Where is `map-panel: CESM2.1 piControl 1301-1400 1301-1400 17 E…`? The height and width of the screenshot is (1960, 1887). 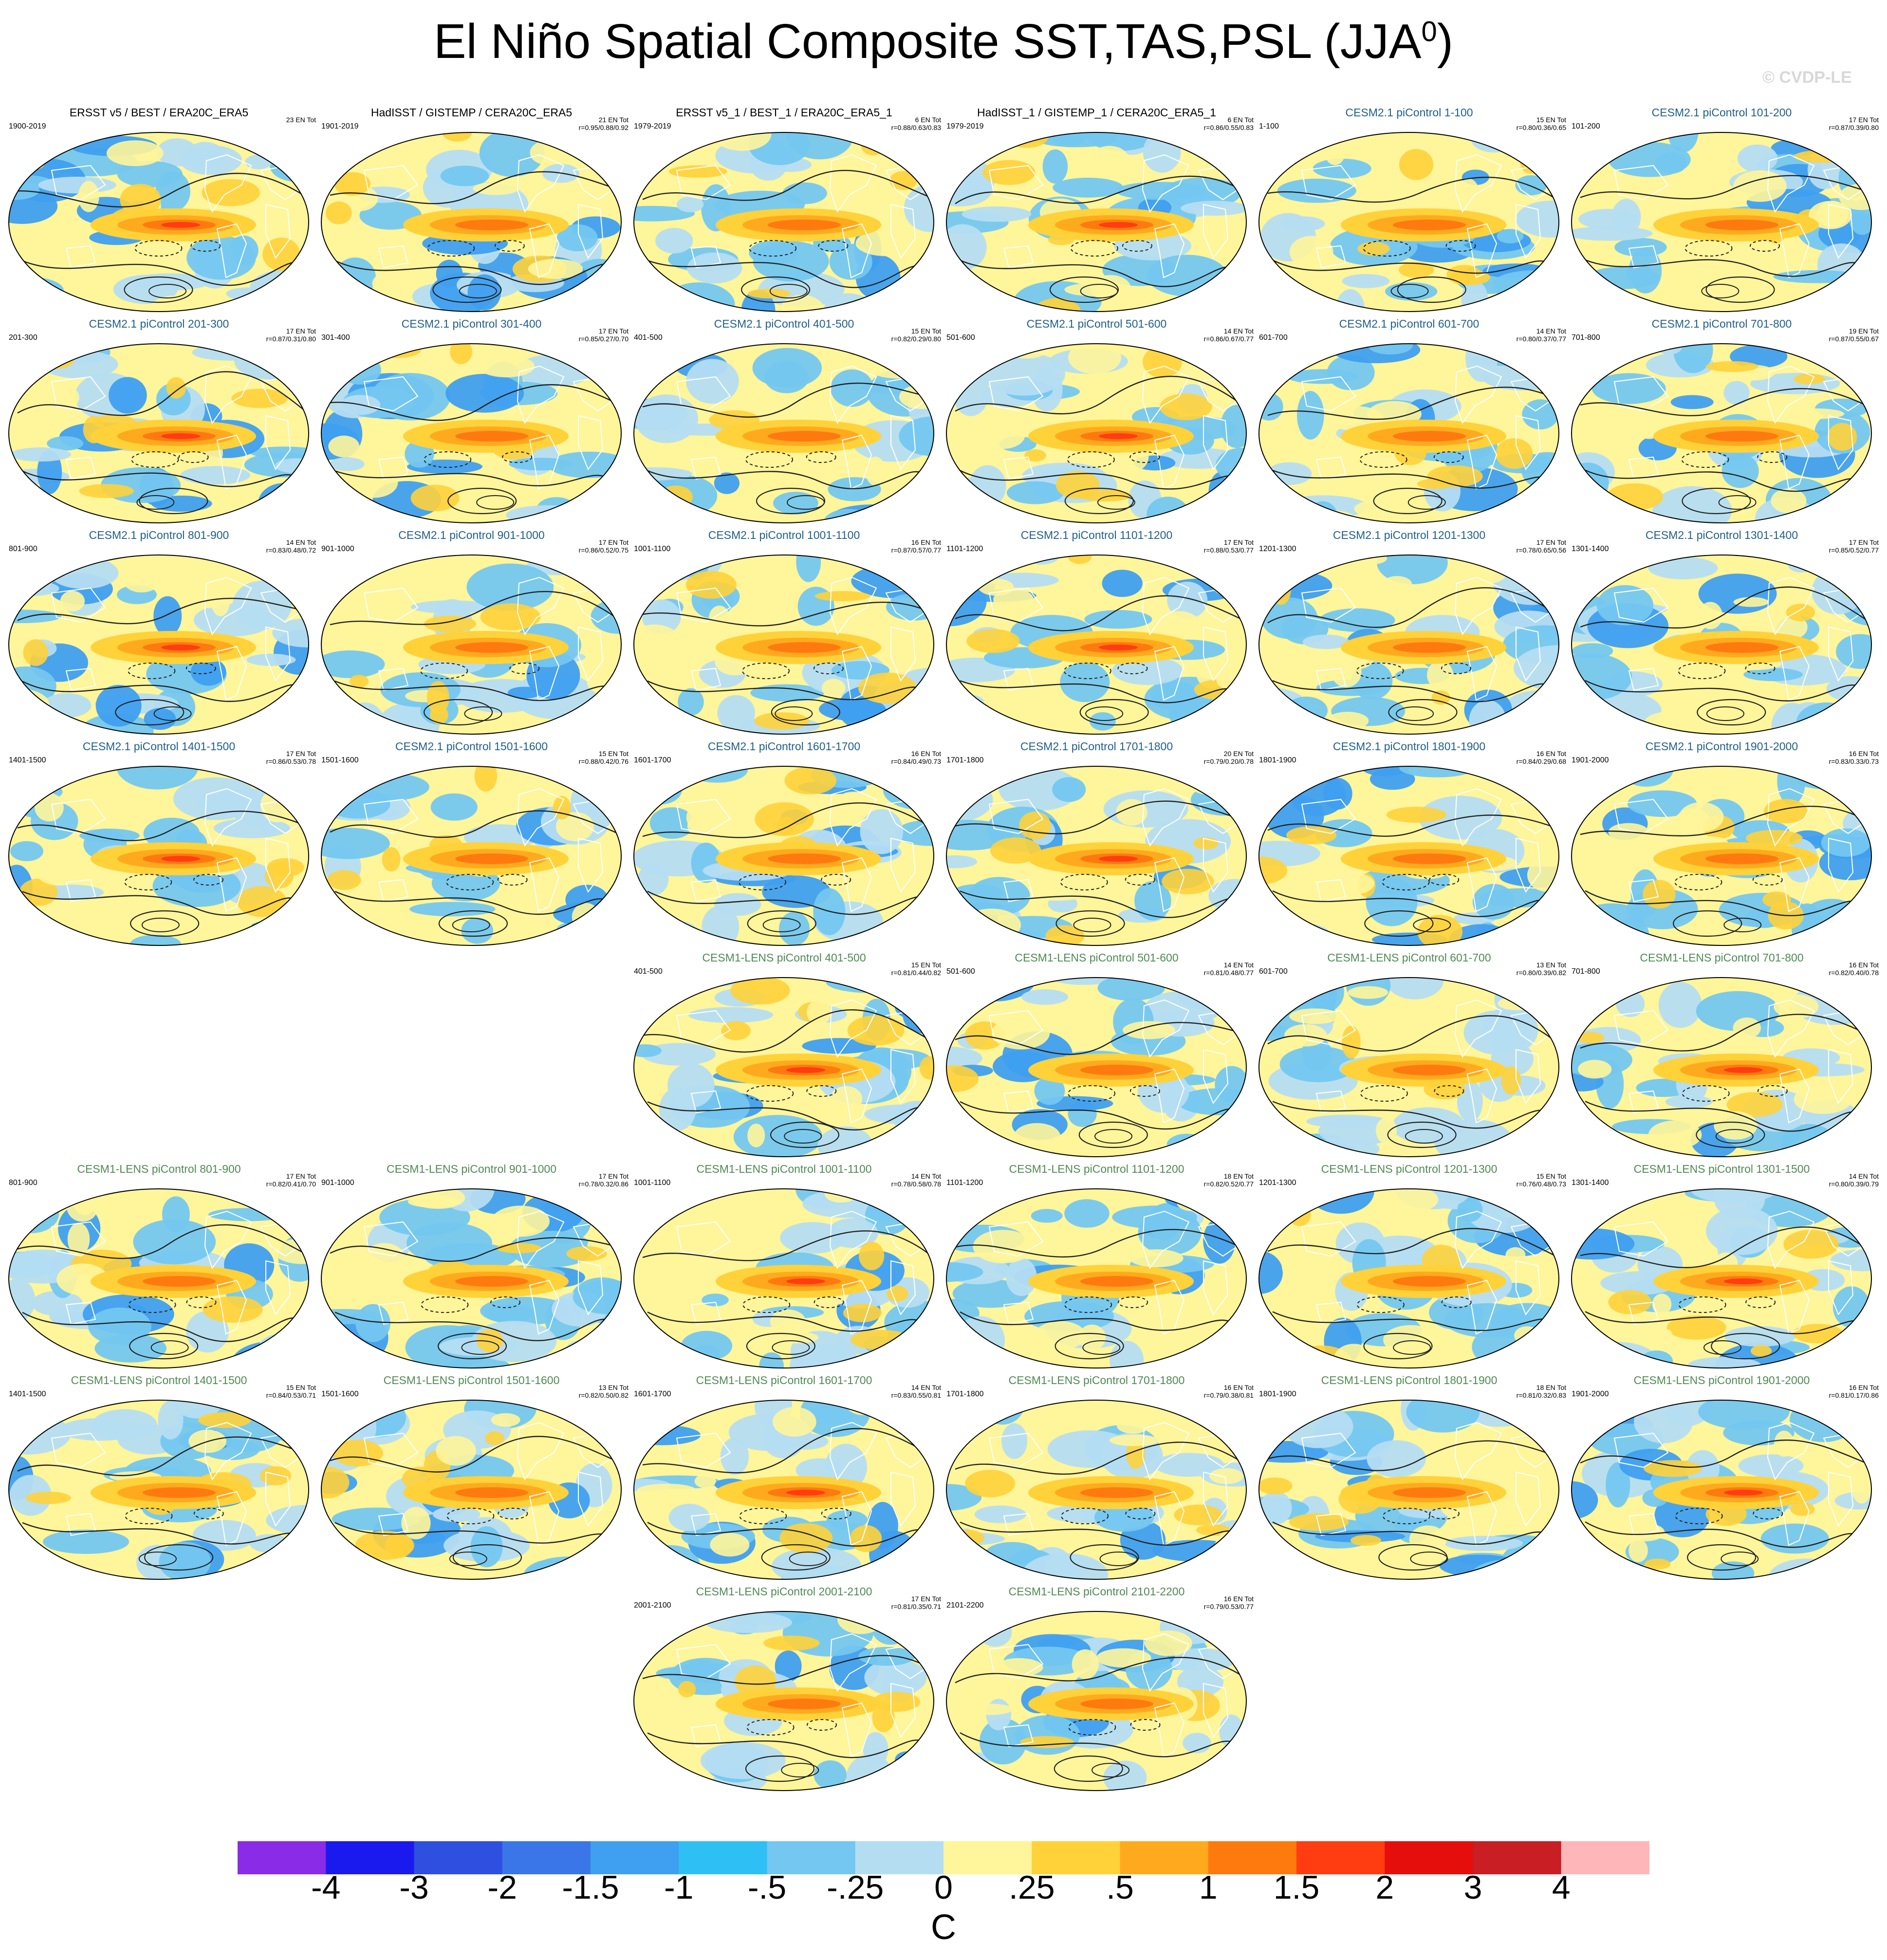
map-panel: CESM2.1 piControl 1301-1400 1301-1400 17 E… is located at coordinates (1722, 632).